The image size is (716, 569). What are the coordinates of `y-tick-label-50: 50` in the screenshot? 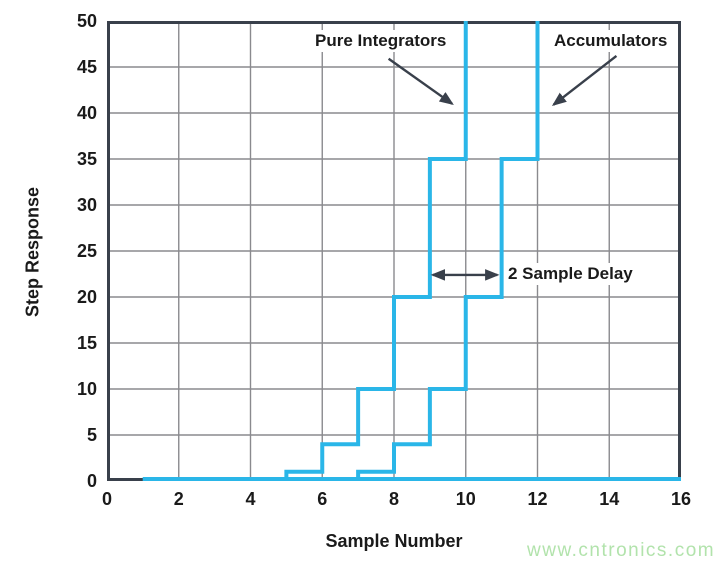 It's located at (86, 21).